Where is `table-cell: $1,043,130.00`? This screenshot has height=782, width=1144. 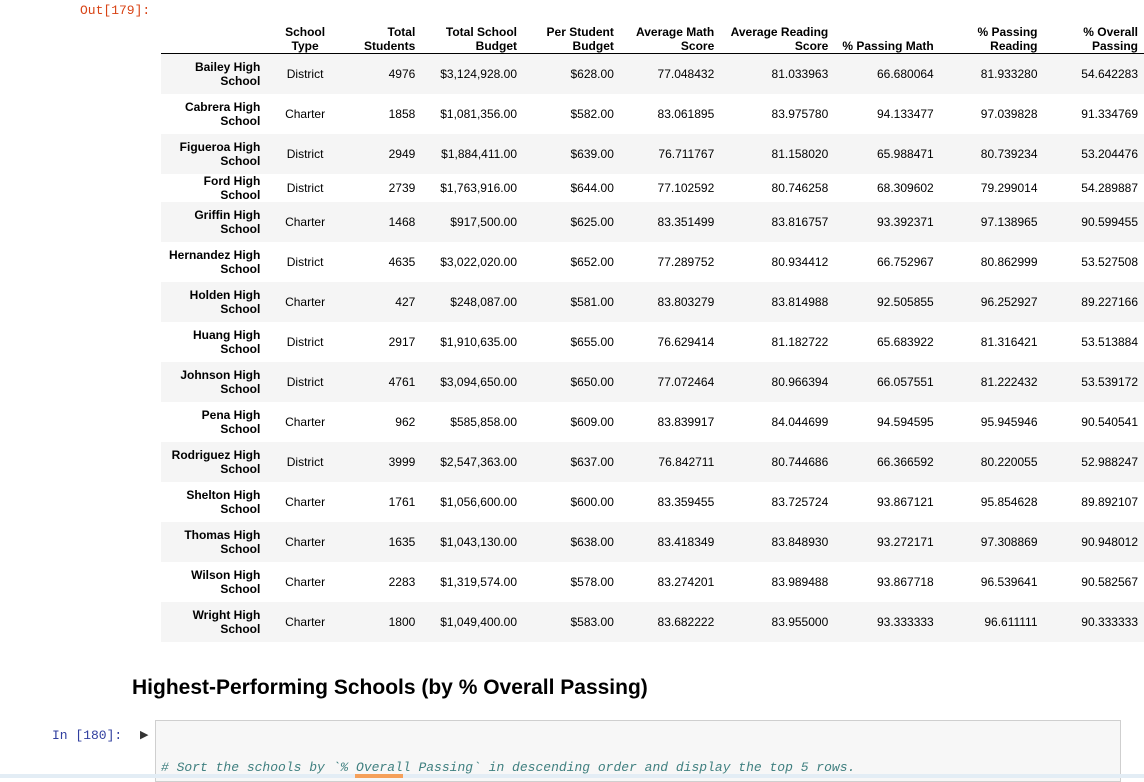 table-cell: $1,043,130.00 is located at coordinates (478, 541).